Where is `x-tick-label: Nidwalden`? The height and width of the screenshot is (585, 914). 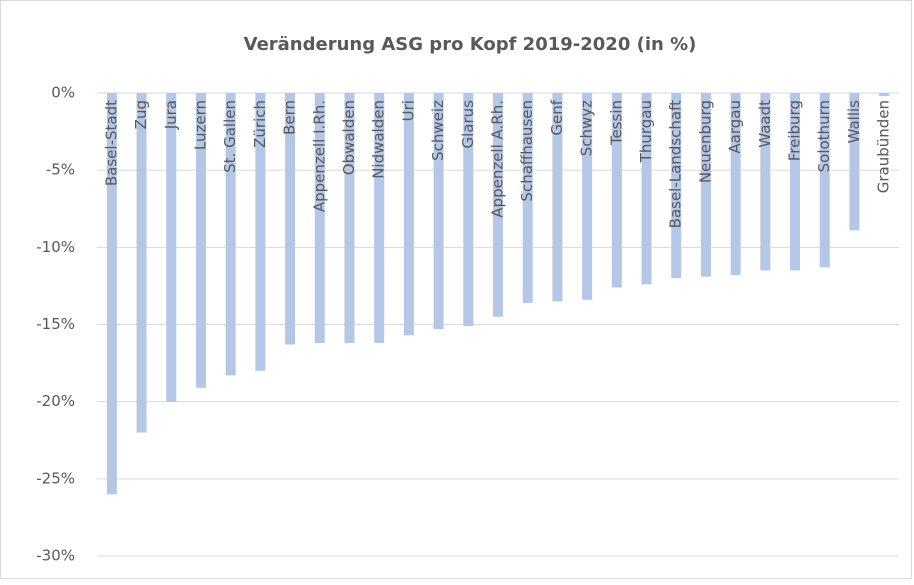 x-tick-label: Nidwalden is located at coordinates (379, 139).